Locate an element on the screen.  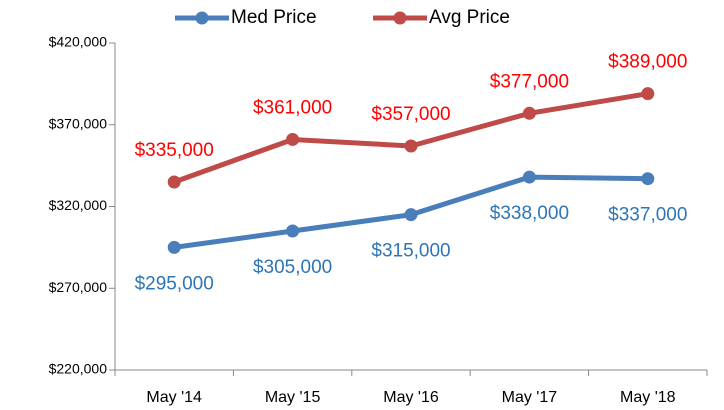
y-tick-label: $270,000 is located at coordinates (78, 287).